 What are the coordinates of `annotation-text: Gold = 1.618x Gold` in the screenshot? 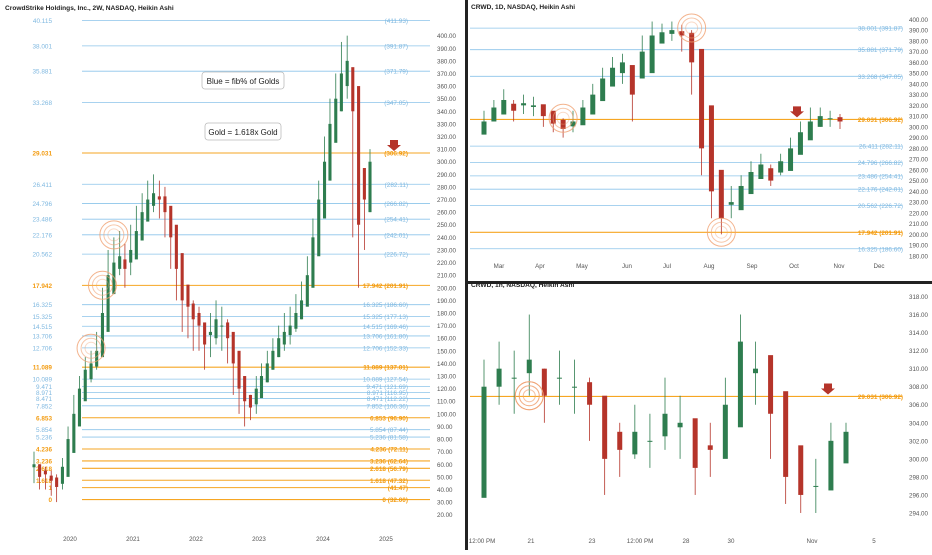 It's located at (242, 132).